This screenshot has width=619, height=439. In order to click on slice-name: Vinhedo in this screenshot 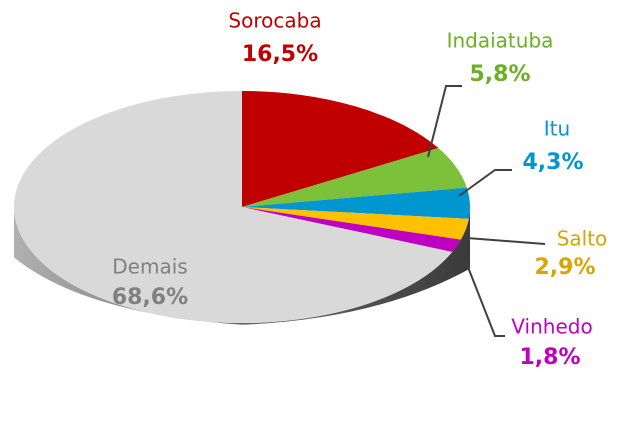, I will do `click(551, 327)`.